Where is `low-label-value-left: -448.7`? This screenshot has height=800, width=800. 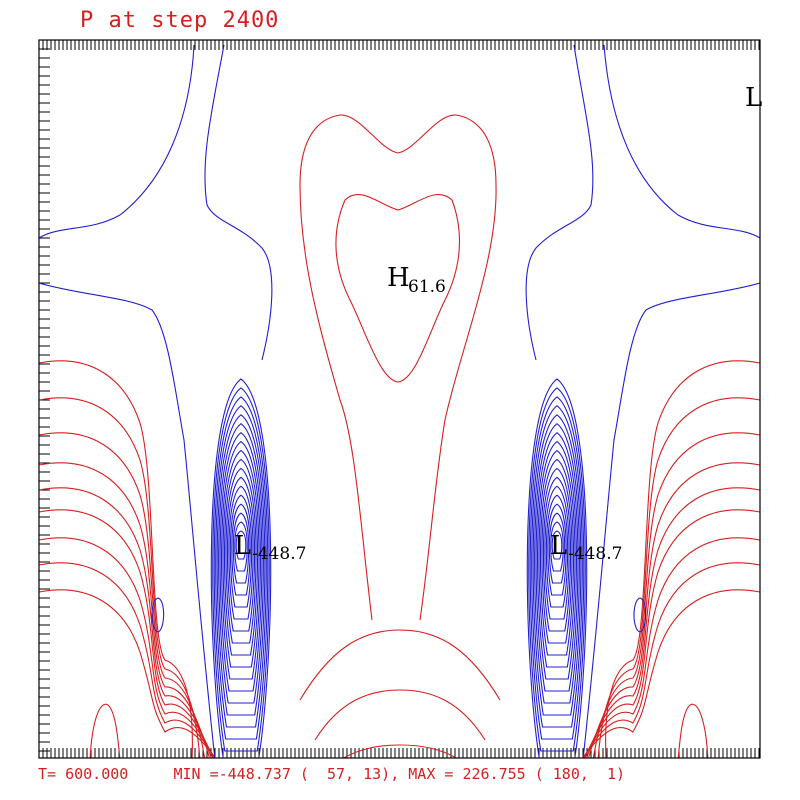 low-label-value-left: -448.7 is located at coordinates (279, 554).